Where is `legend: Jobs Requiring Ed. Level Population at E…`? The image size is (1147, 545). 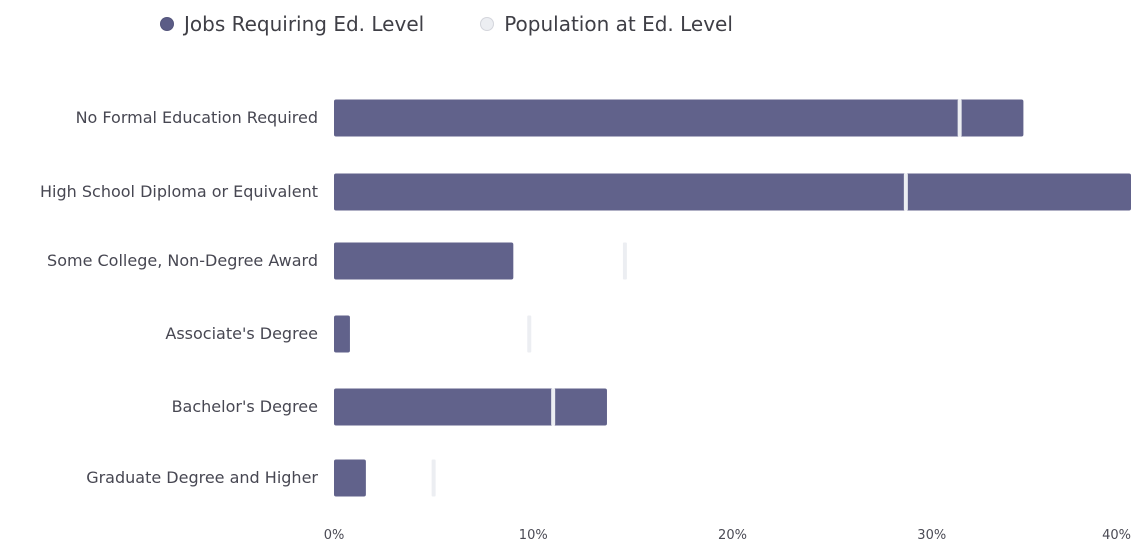
legend: Jobs Requiring Ed. Level Population at E… is located at coordinates (446, 24).